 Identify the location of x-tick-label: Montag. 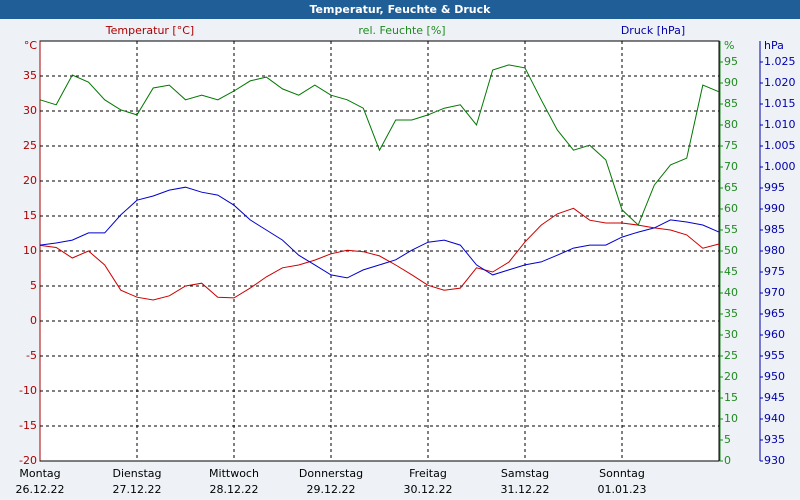
(39, 473).